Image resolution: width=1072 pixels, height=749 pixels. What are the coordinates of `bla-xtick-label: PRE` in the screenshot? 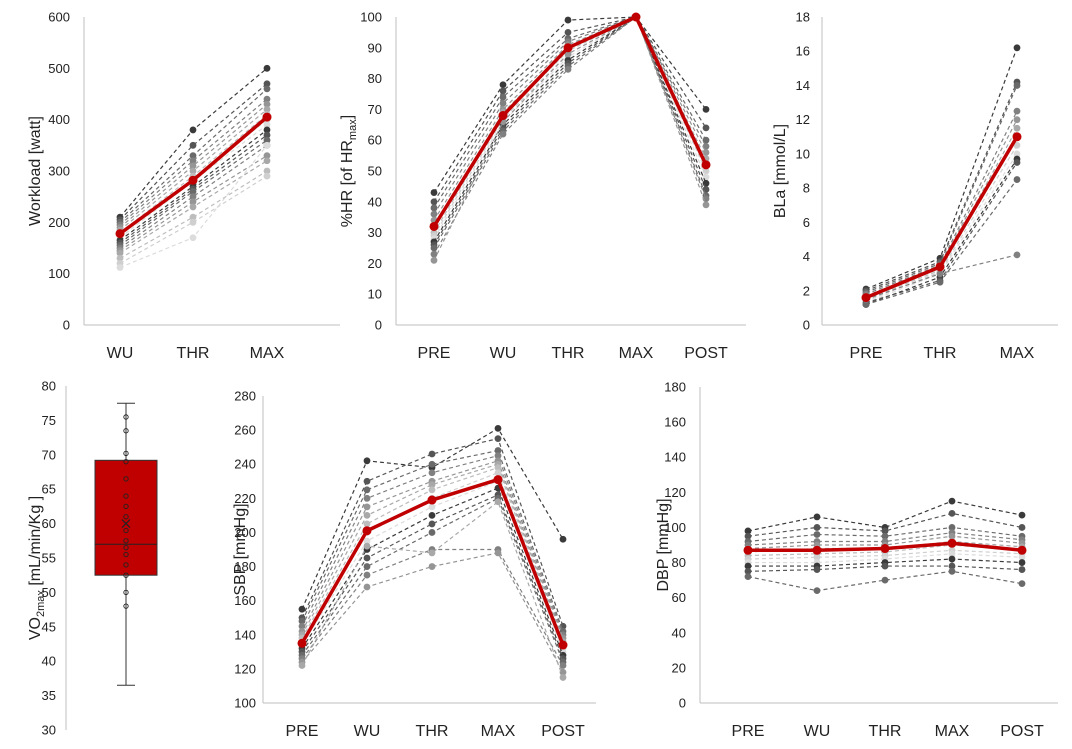 It's located at (866, 353).